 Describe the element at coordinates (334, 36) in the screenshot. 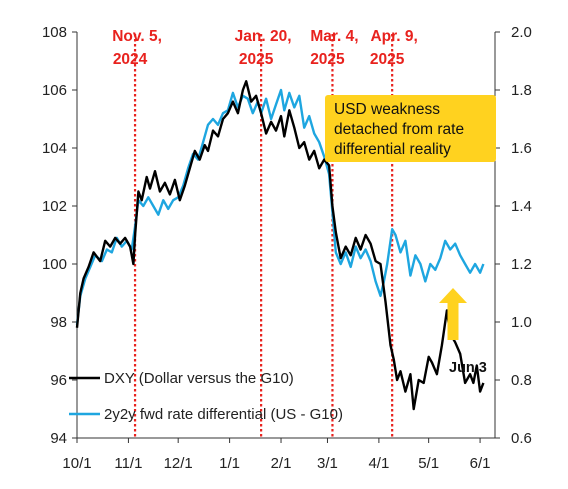

I see `event-label-date: Mar. 4,` at that location.